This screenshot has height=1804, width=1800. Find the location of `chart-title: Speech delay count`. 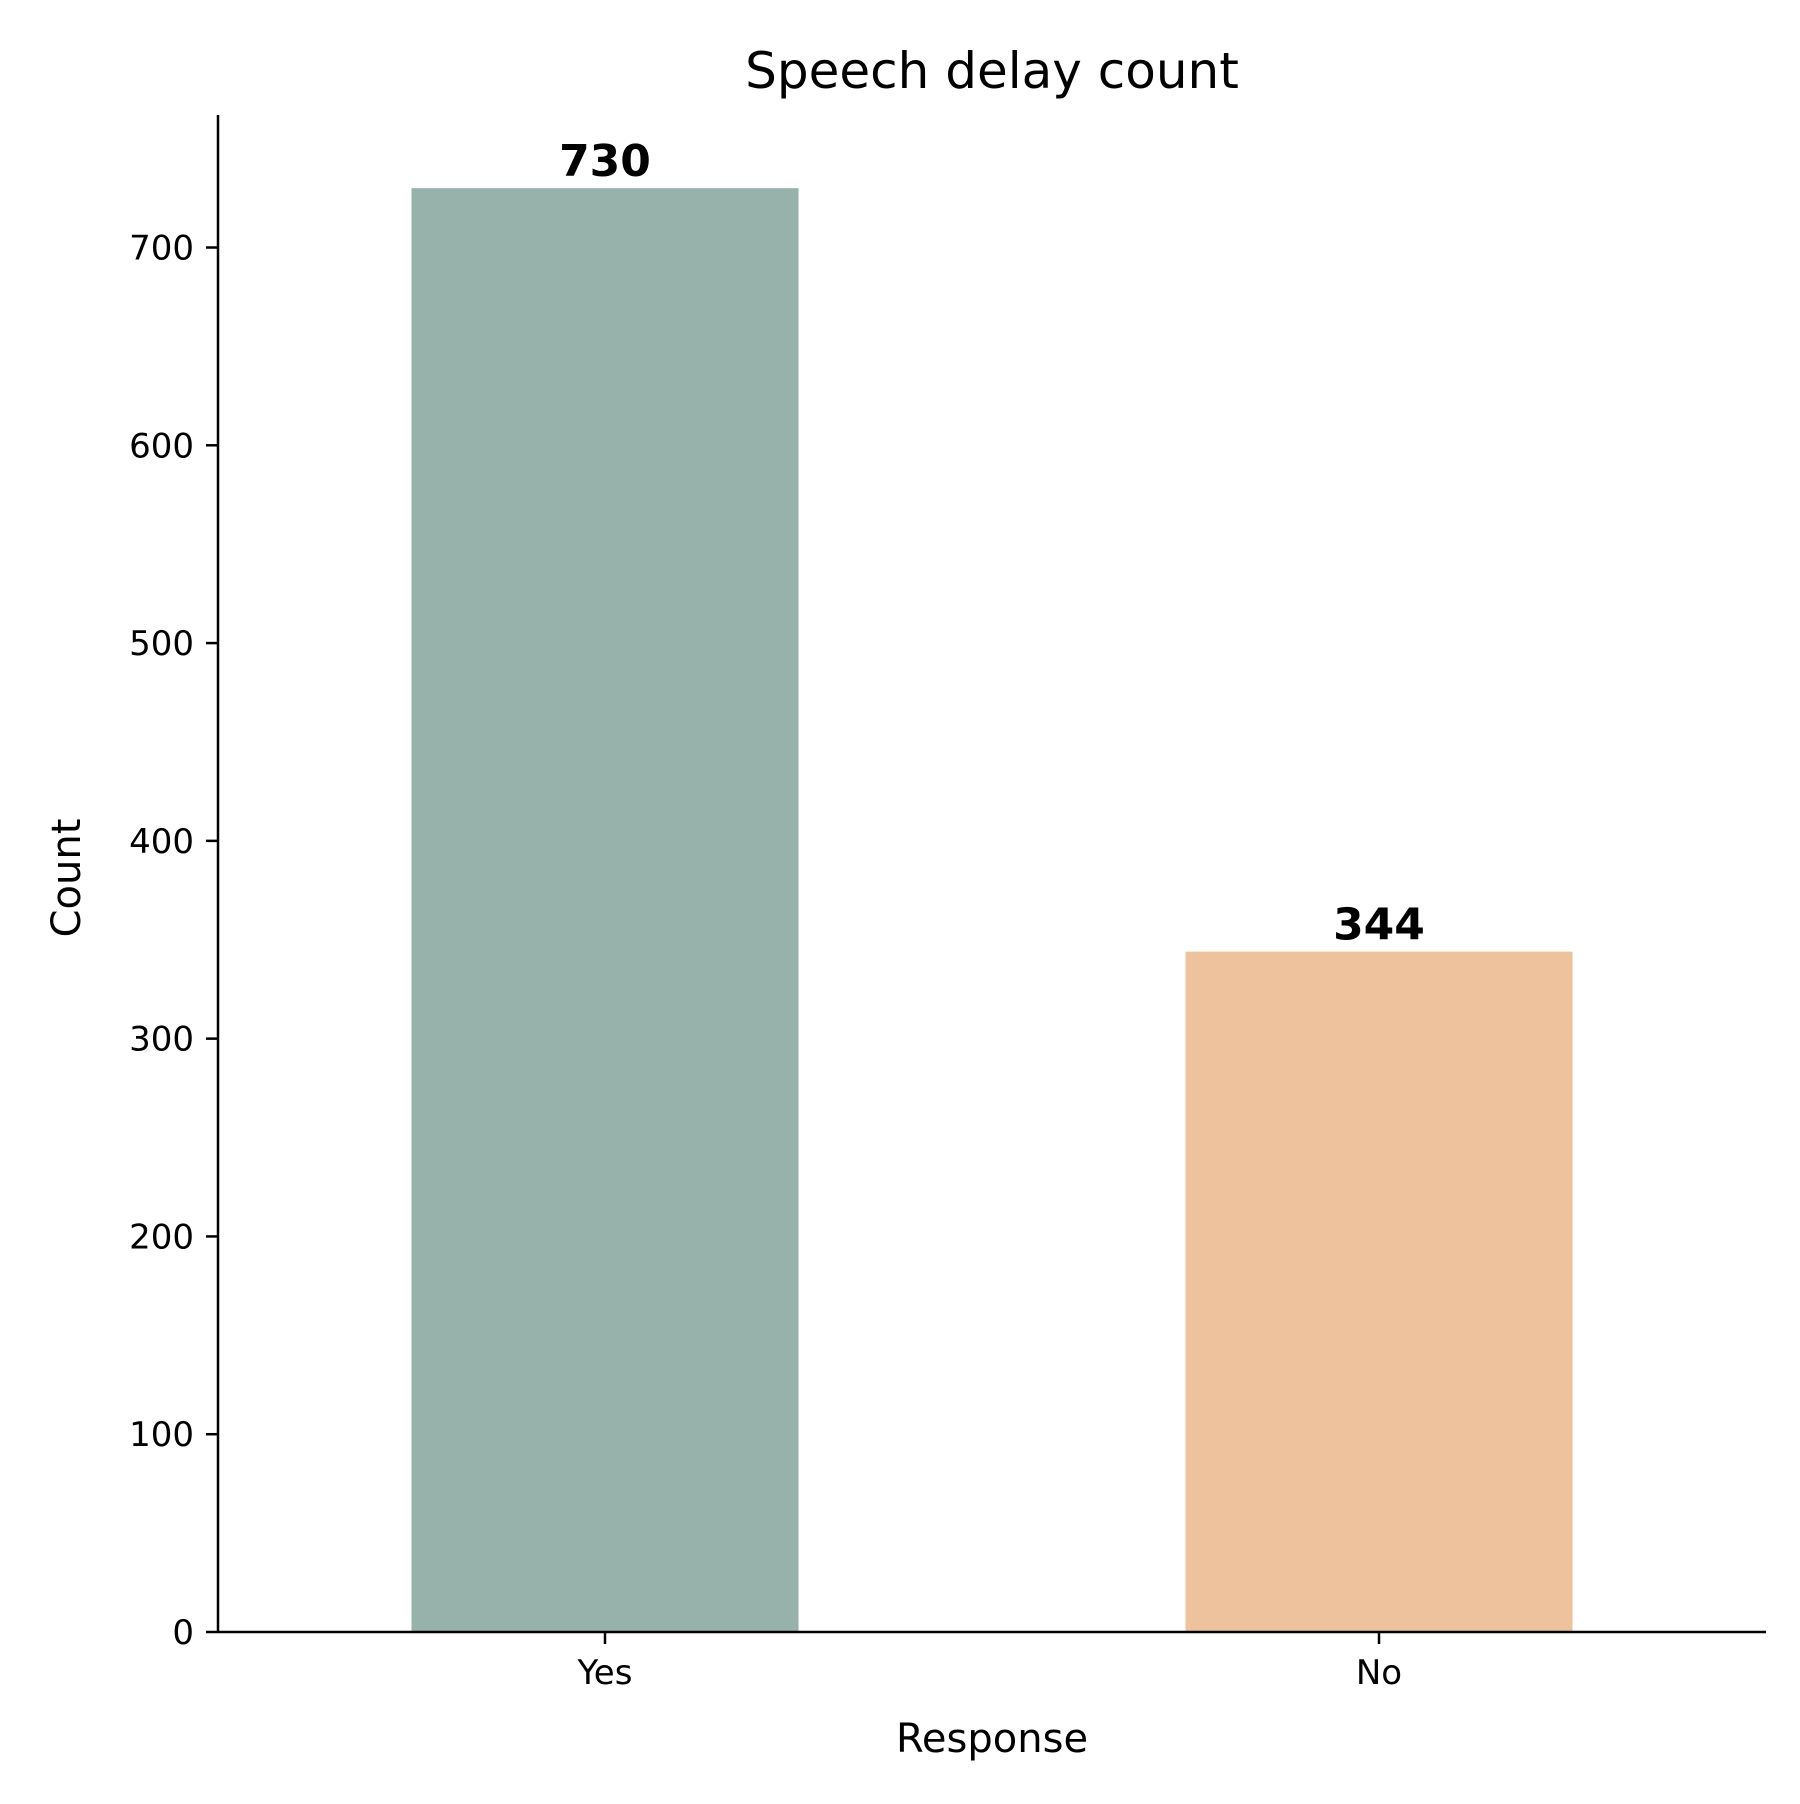

chart-title: Speech delay count is located at coordinates (992, 71).